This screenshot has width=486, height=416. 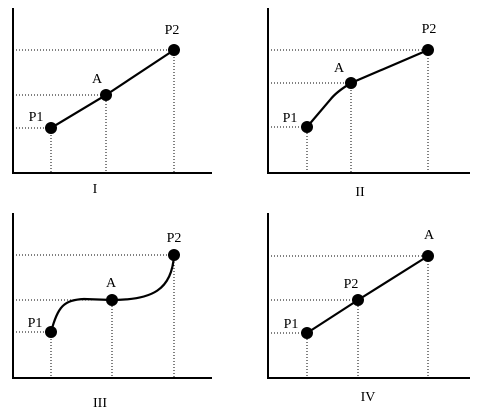 What do you see at coordinates (368, 397) in the screenshot?
I see `panel-caption: IV` at bounding box center [368, 397].